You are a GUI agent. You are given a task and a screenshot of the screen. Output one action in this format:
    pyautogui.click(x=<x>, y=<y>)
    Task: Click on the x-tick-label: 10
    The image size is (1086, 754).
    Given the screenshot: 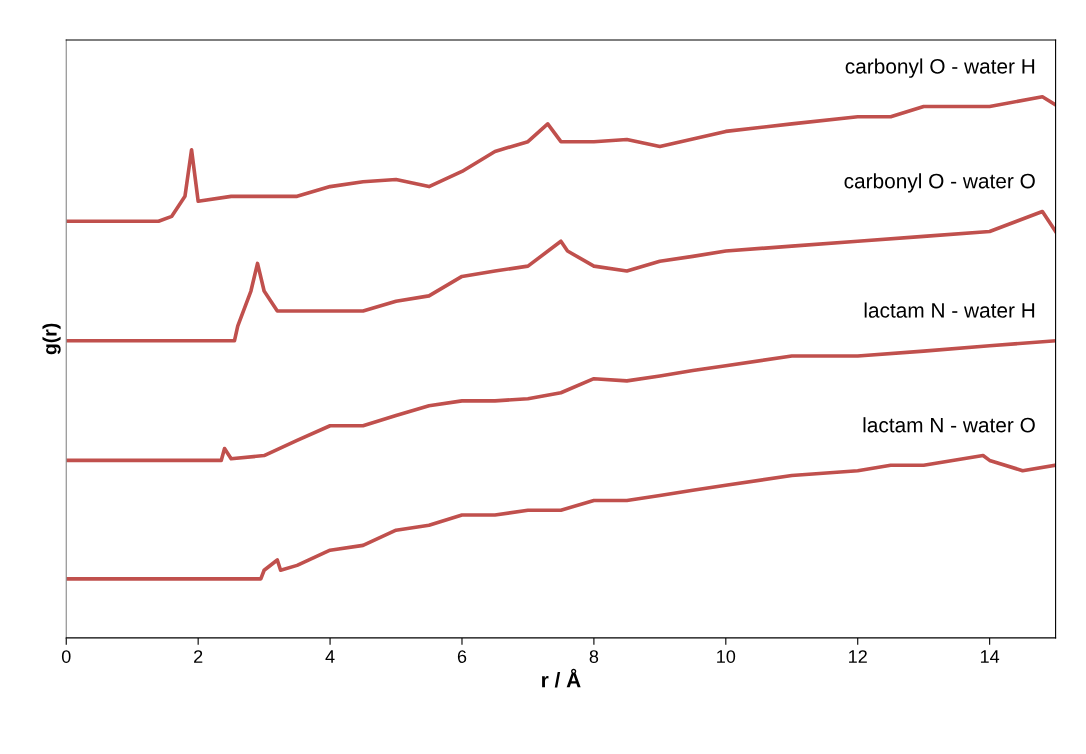 What is the action you would take?
    pyautogui.click(x=726, y=656)
    